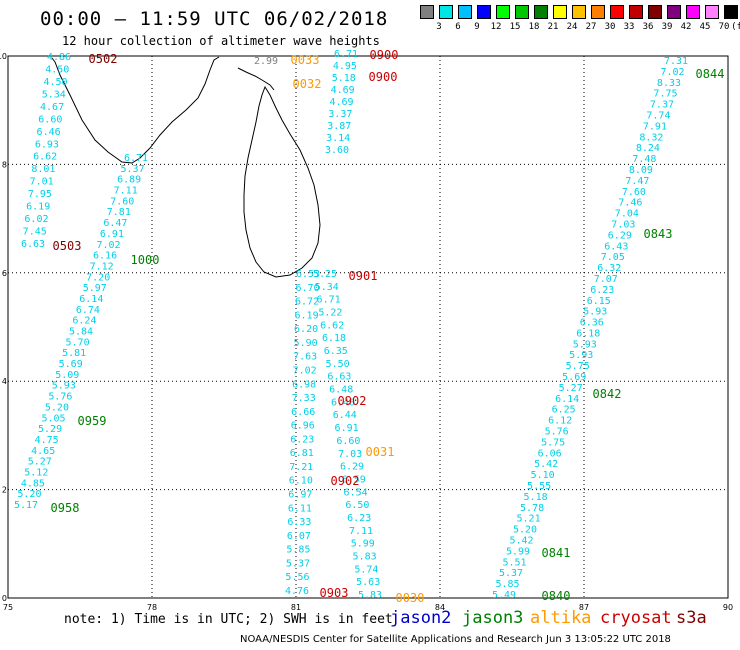 Image resolution: width=740 pixels, height=650 pixels. Describe the element at coordinates (607, 394) in the screenshot. I see `pass-time-label: 0842` at that location.